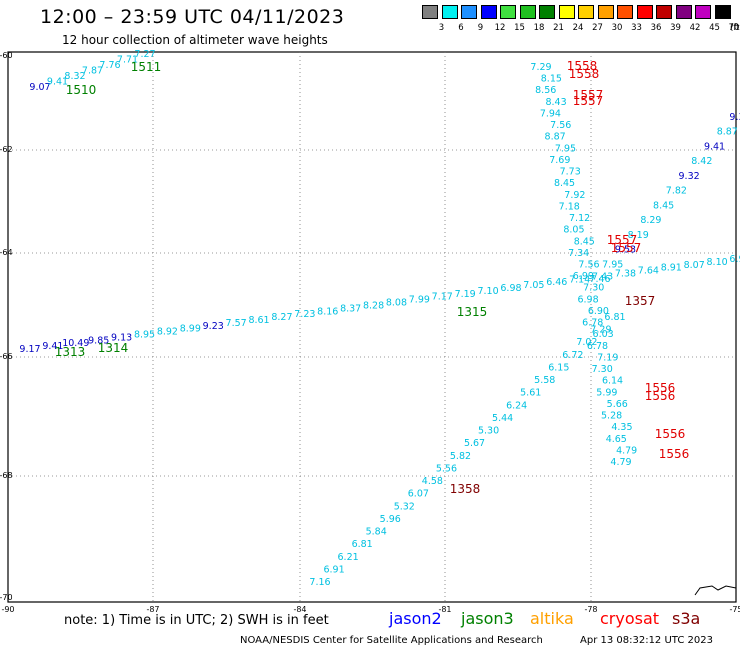  What do you see at coordinates (319, 582) in the screenshot?
I see `wave-height-label: 7.16` at bounding box center [319, 582].